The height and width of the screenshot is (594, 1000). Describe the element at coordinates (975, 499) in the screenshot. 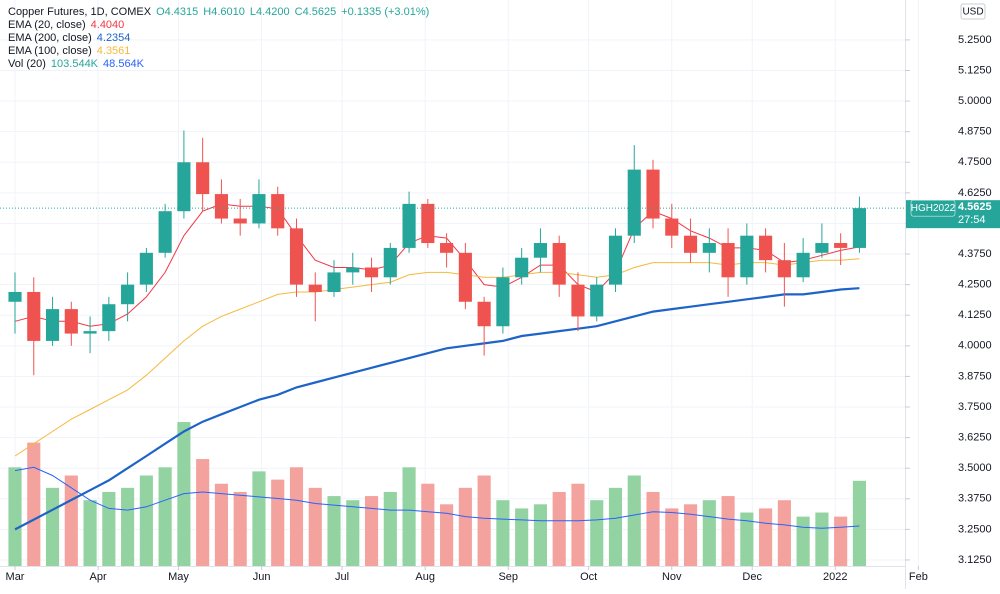

I see `y-tick-label: 3.3750` at that location.